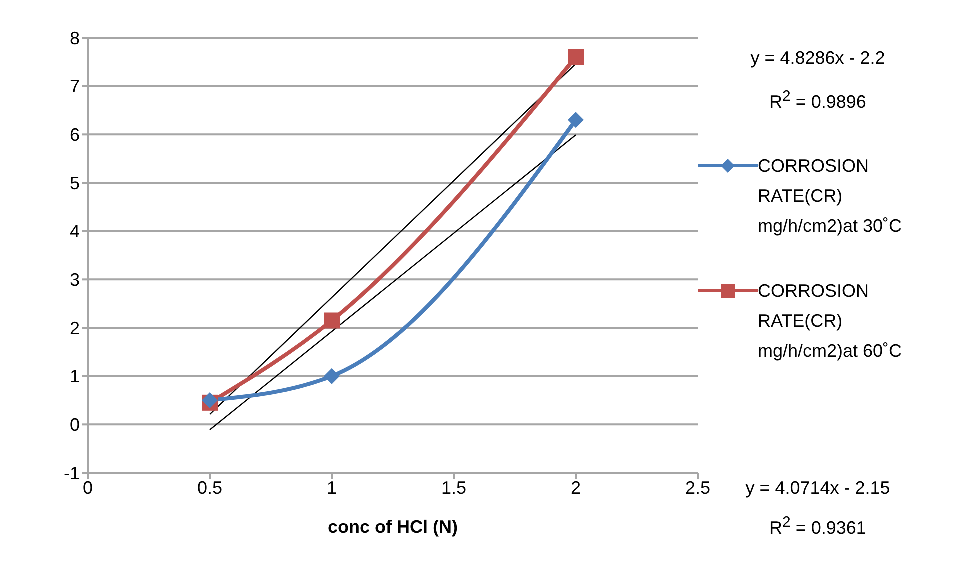 The width and height of the screenshot is (954, 564). Describe the element at coordinates (72, 473) in the screenshot. I see `y-tick-label: -1` at that location.